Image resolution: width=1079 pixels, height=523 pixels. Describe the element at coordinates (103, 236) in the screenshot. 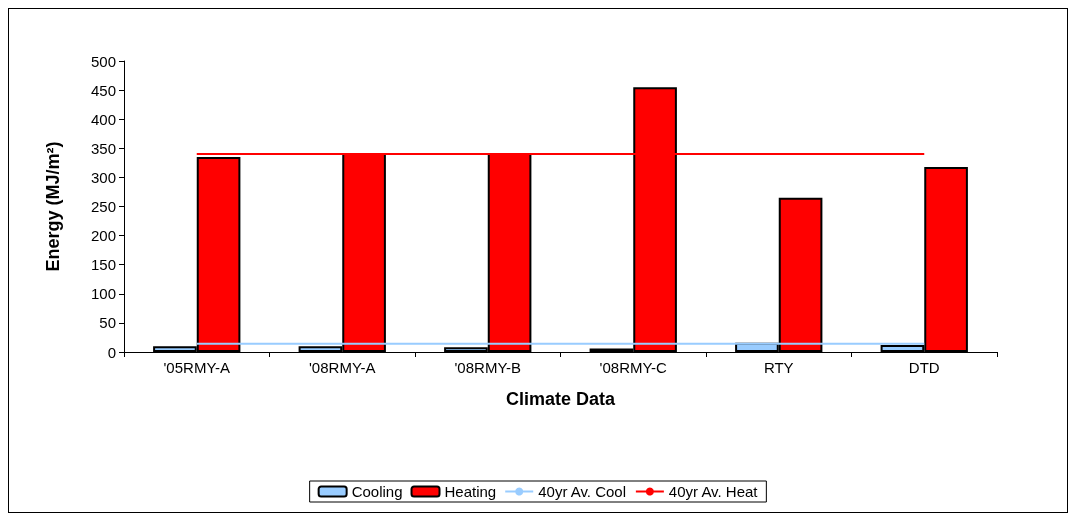

I see `y-tick-label: 200` at that location.